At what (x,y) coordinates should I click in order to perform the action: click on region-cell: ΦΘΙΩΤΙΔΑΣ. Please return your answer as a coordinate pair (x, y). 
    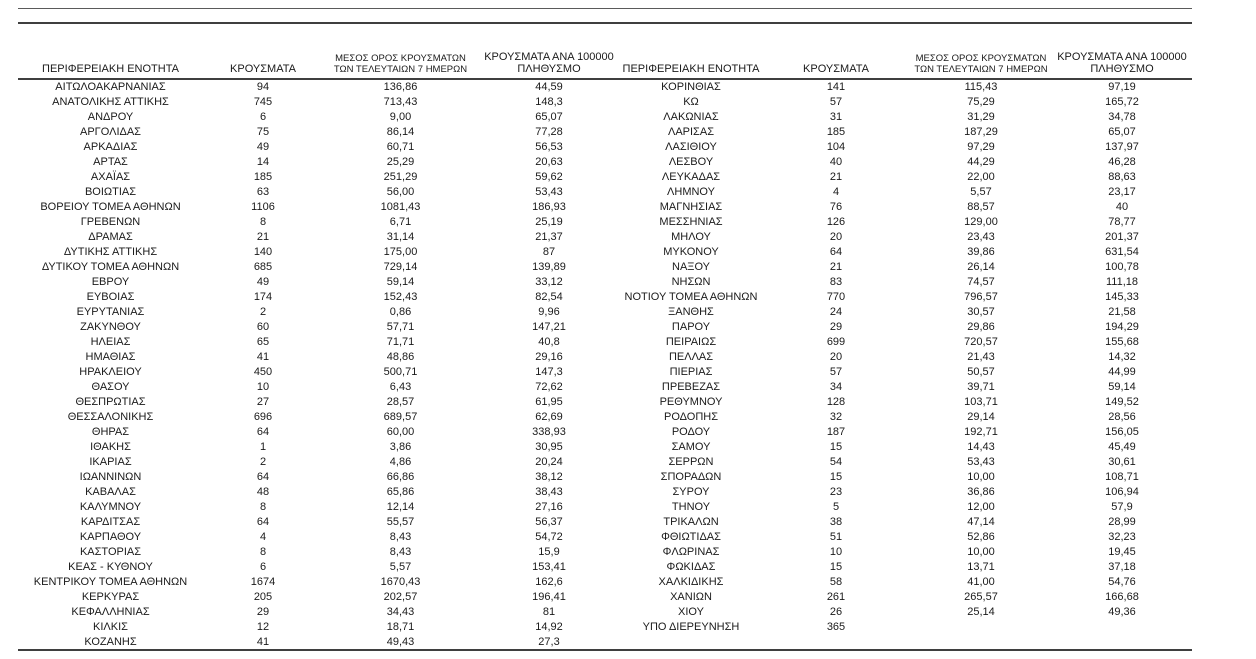
    Looking at the image, I should click on (691, 537).